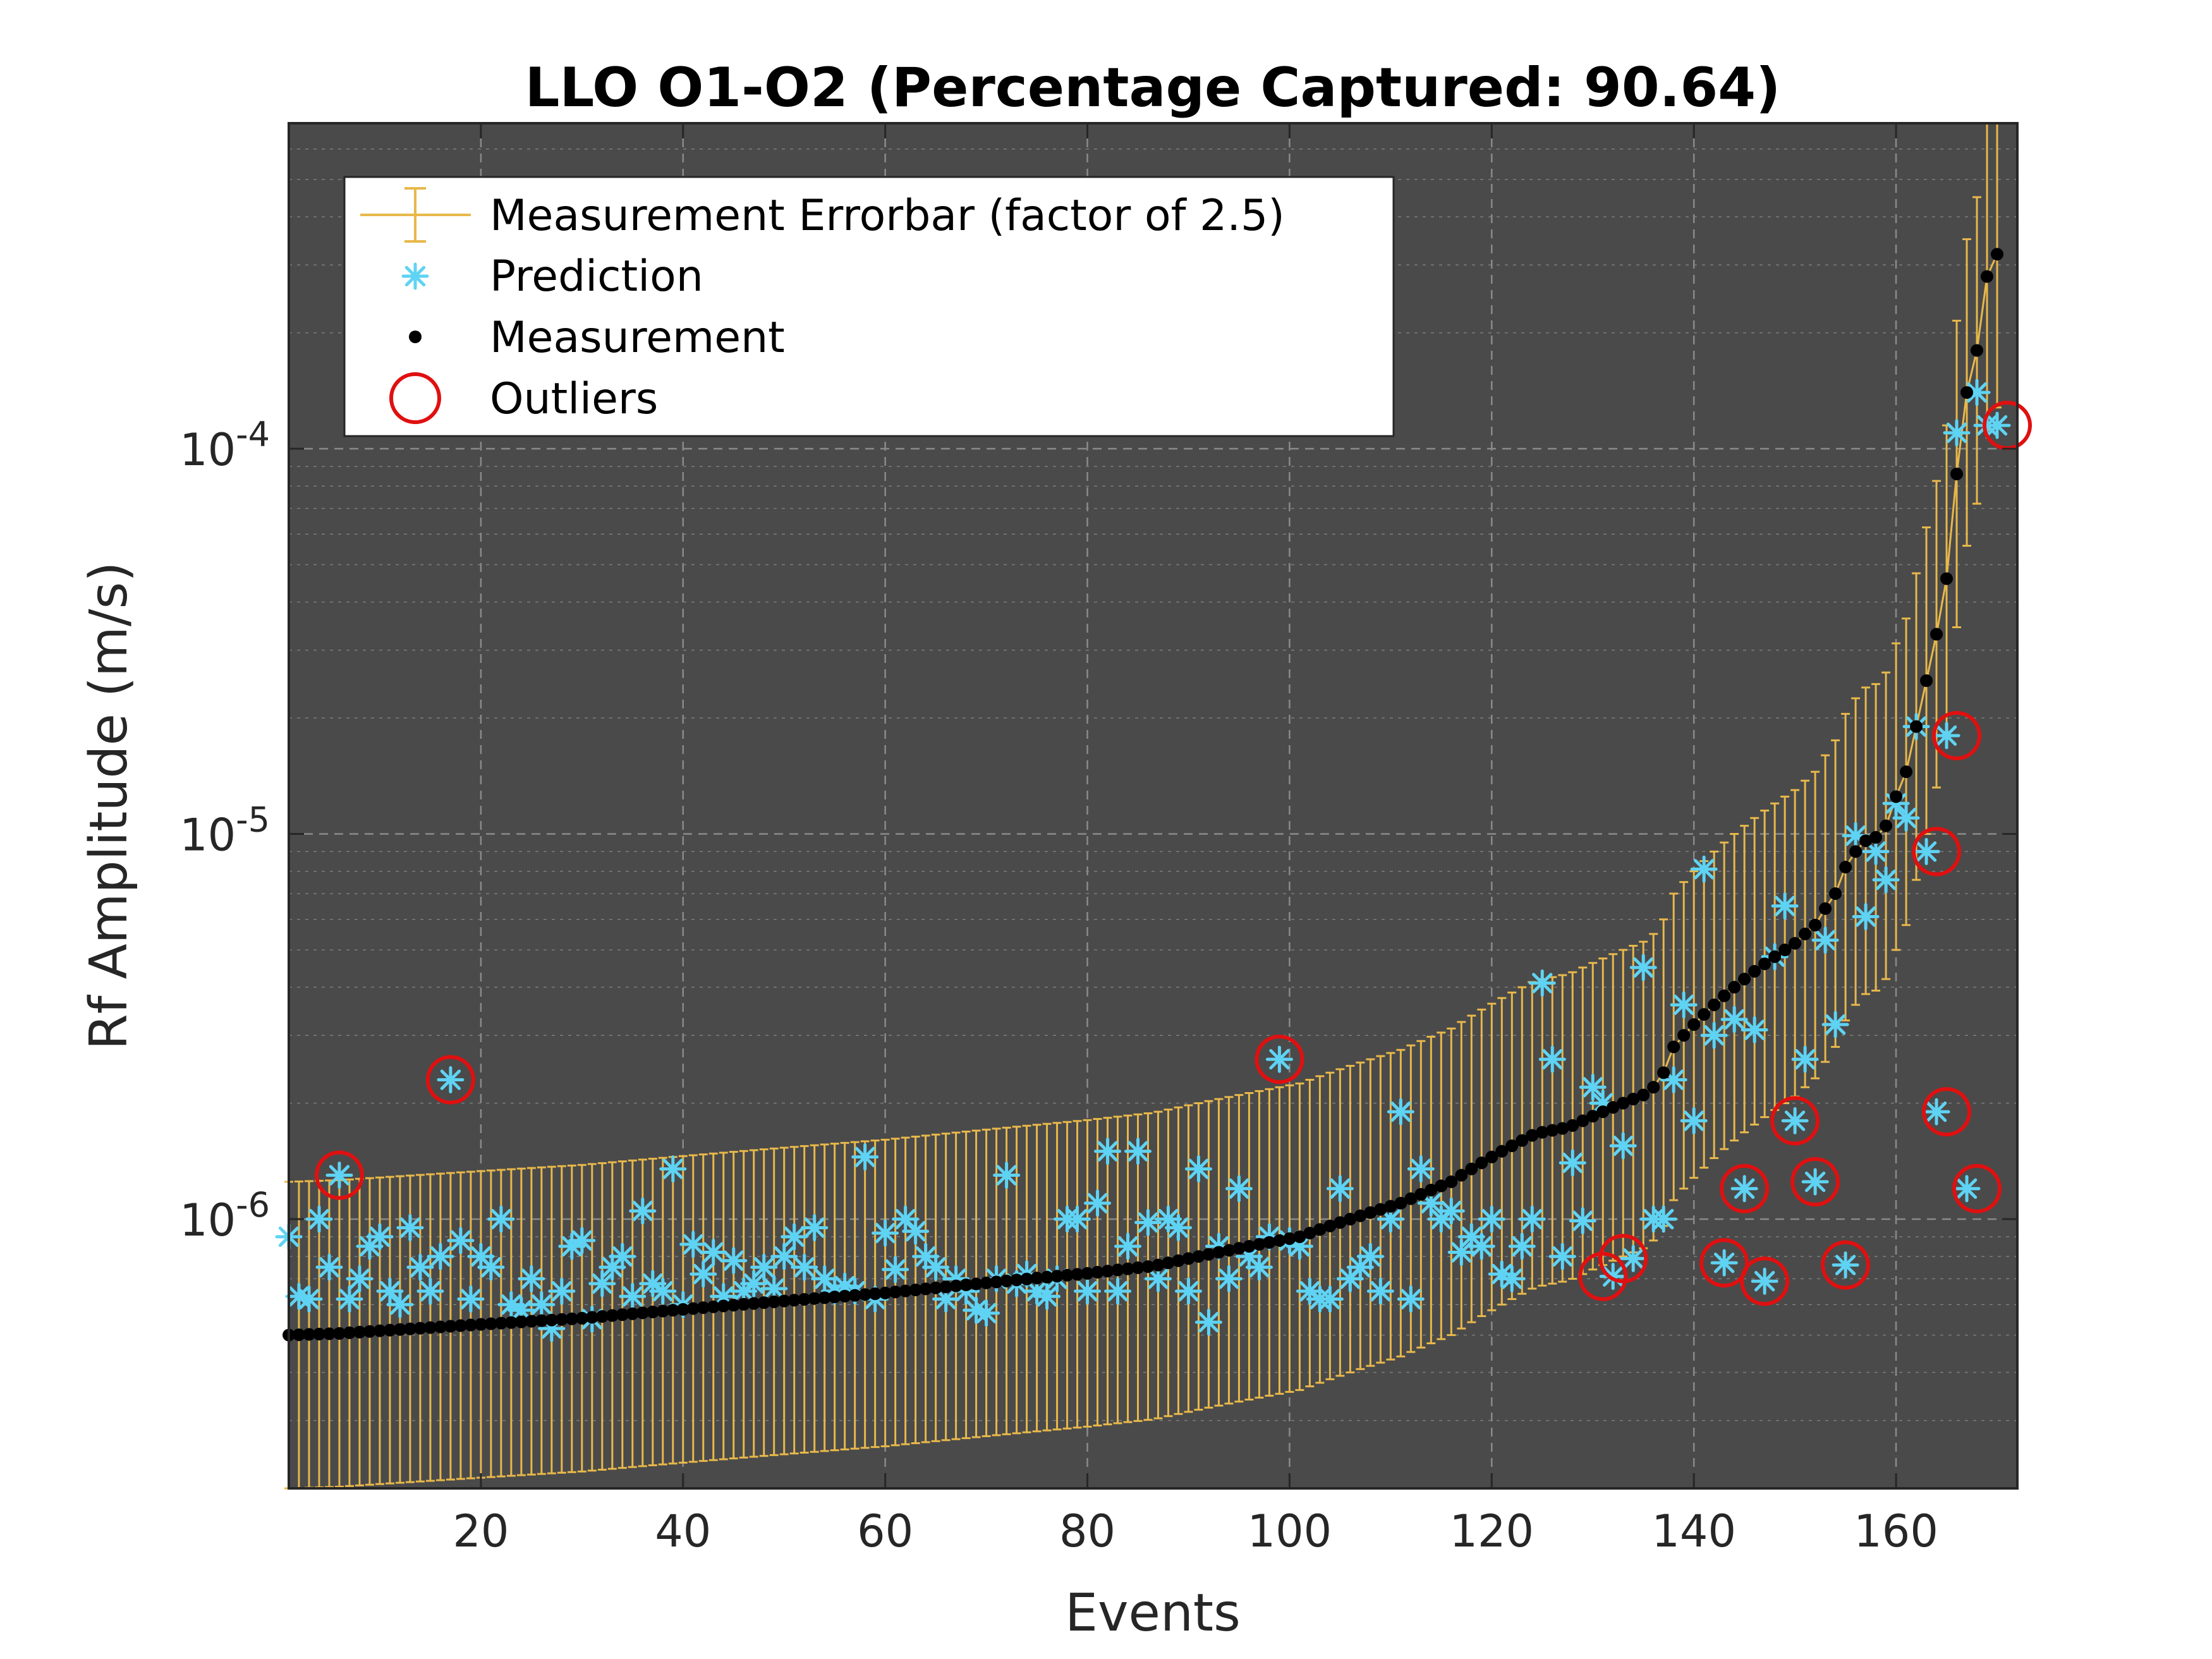  I want to click on legend-label-prediction: Prediction, so click(596, 276).